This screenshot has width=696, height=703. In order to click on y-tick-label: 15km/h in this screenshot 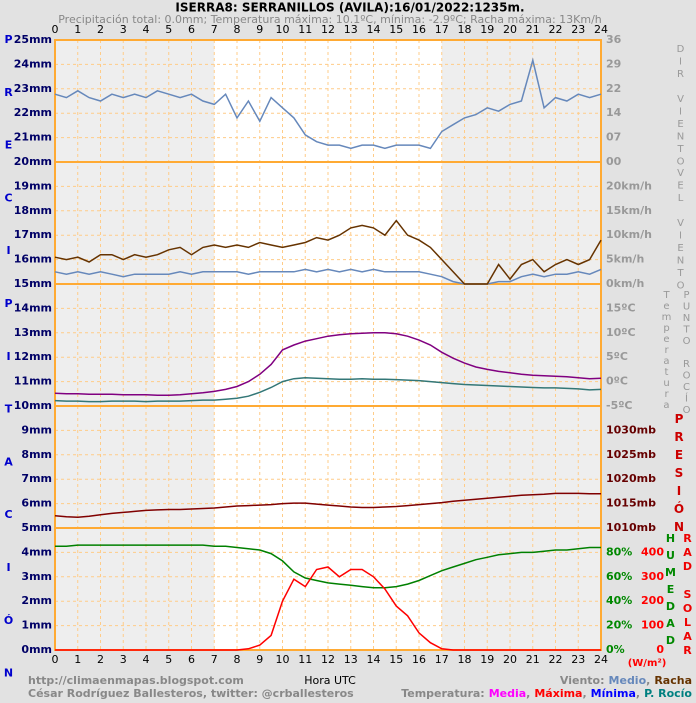, I will do `click(629, 210)`.